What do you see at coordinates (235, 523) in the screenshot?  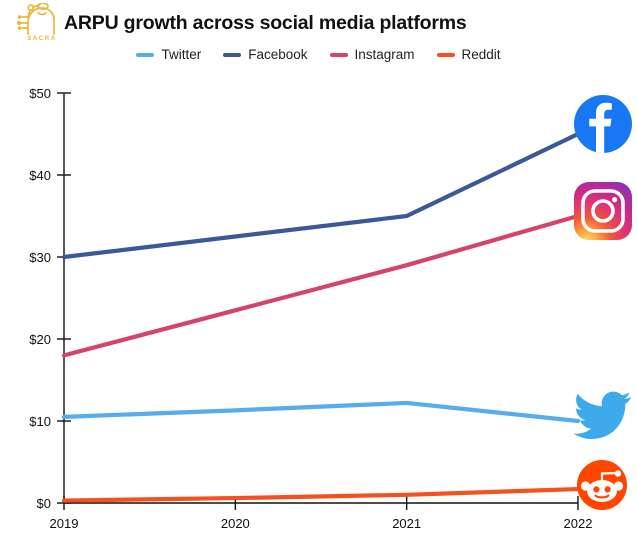 I see `x-axis-tick-label: 2020` at bounding box center [235, 523].